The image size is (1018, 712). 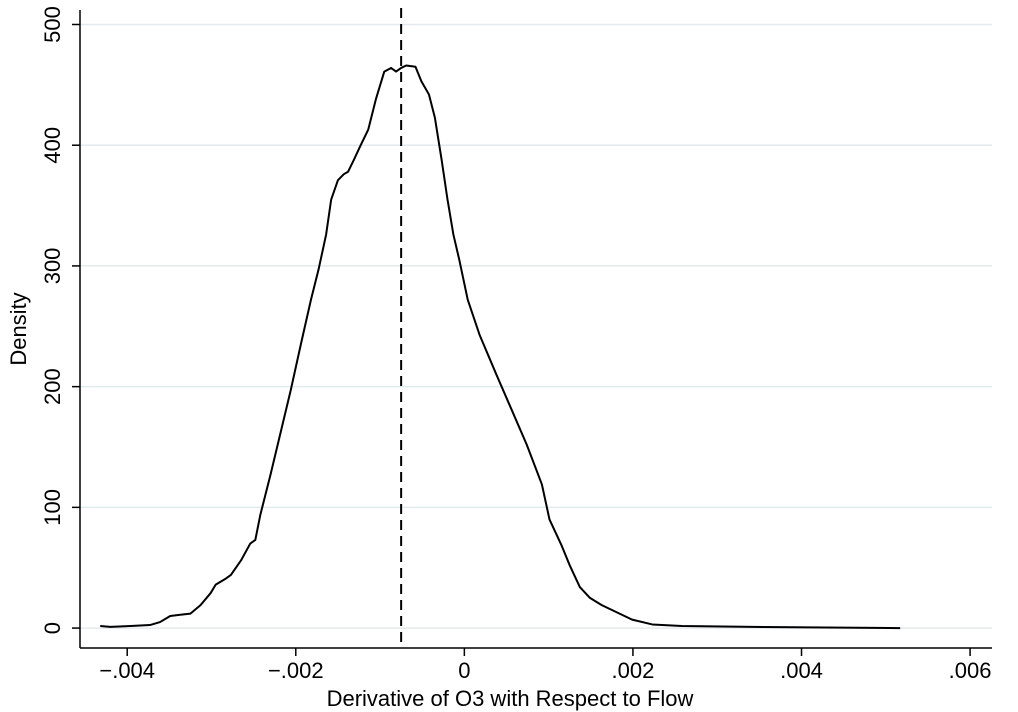 What do you see at coordinates (52, 266) in the screenshot?
I see `y-tick-label: 300` at bounding box center [52, 266].